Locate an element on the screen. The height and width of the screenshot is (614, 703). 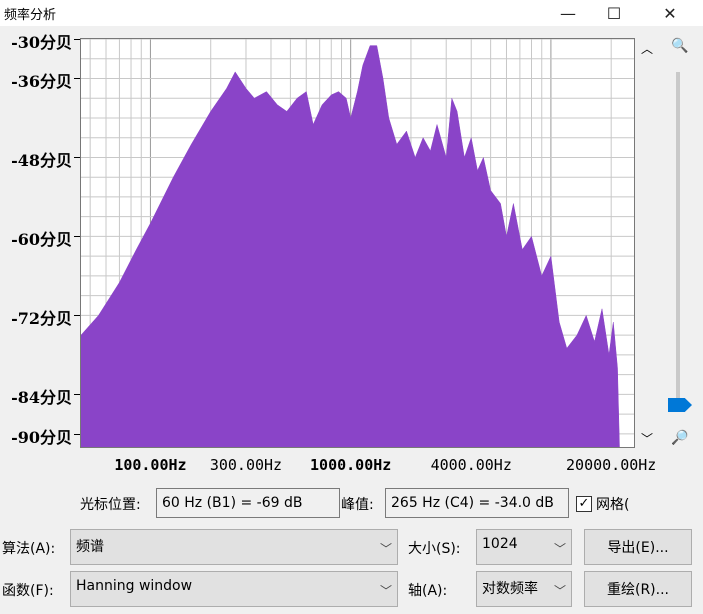
zoom-out-icon: 🔎 is located at coordinates (680, 438).